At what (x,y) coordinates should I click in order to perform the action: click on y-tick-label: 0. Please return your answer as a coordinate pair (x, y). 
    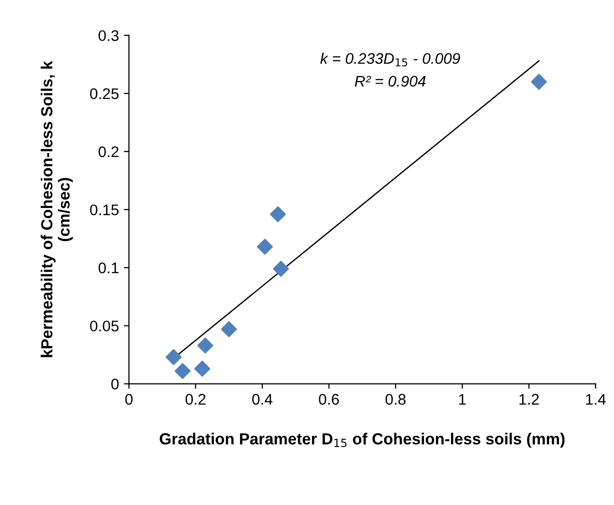
    Looking at the image, I should click on (115, 384).